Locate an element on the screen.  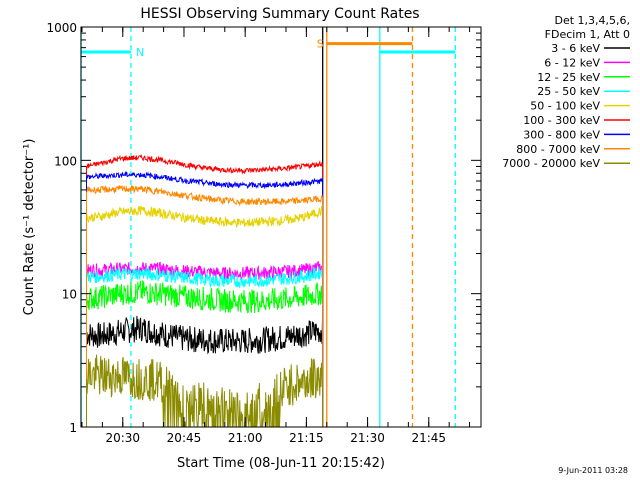
y-tick-label: 100 is located at coordinates (65, 161).